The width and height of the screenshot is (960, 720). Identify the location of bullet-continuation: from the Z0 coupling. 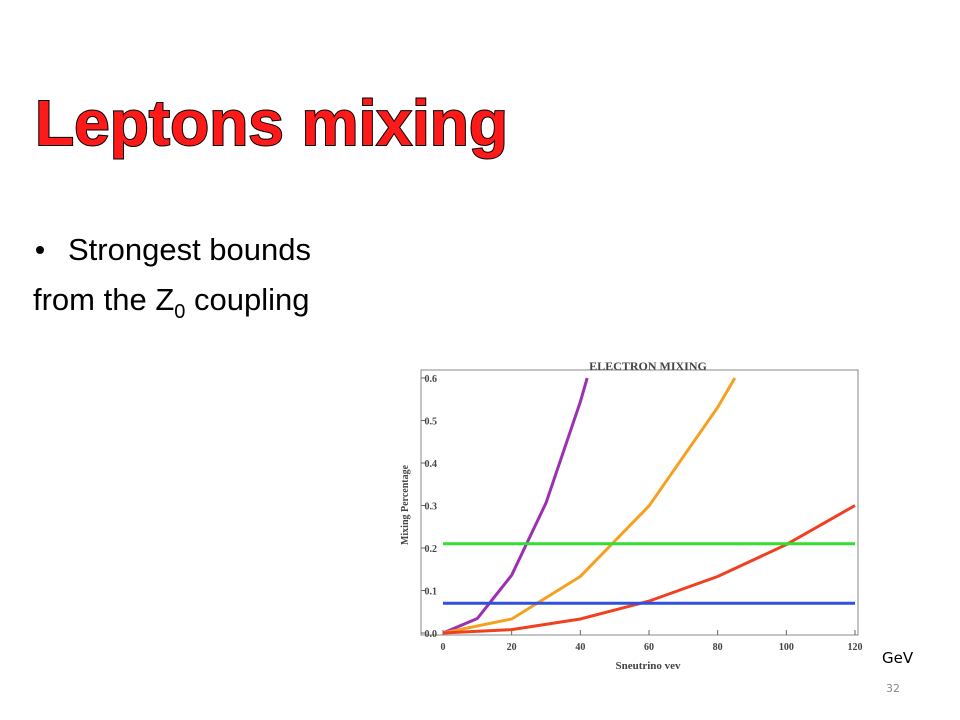
(171, 302).